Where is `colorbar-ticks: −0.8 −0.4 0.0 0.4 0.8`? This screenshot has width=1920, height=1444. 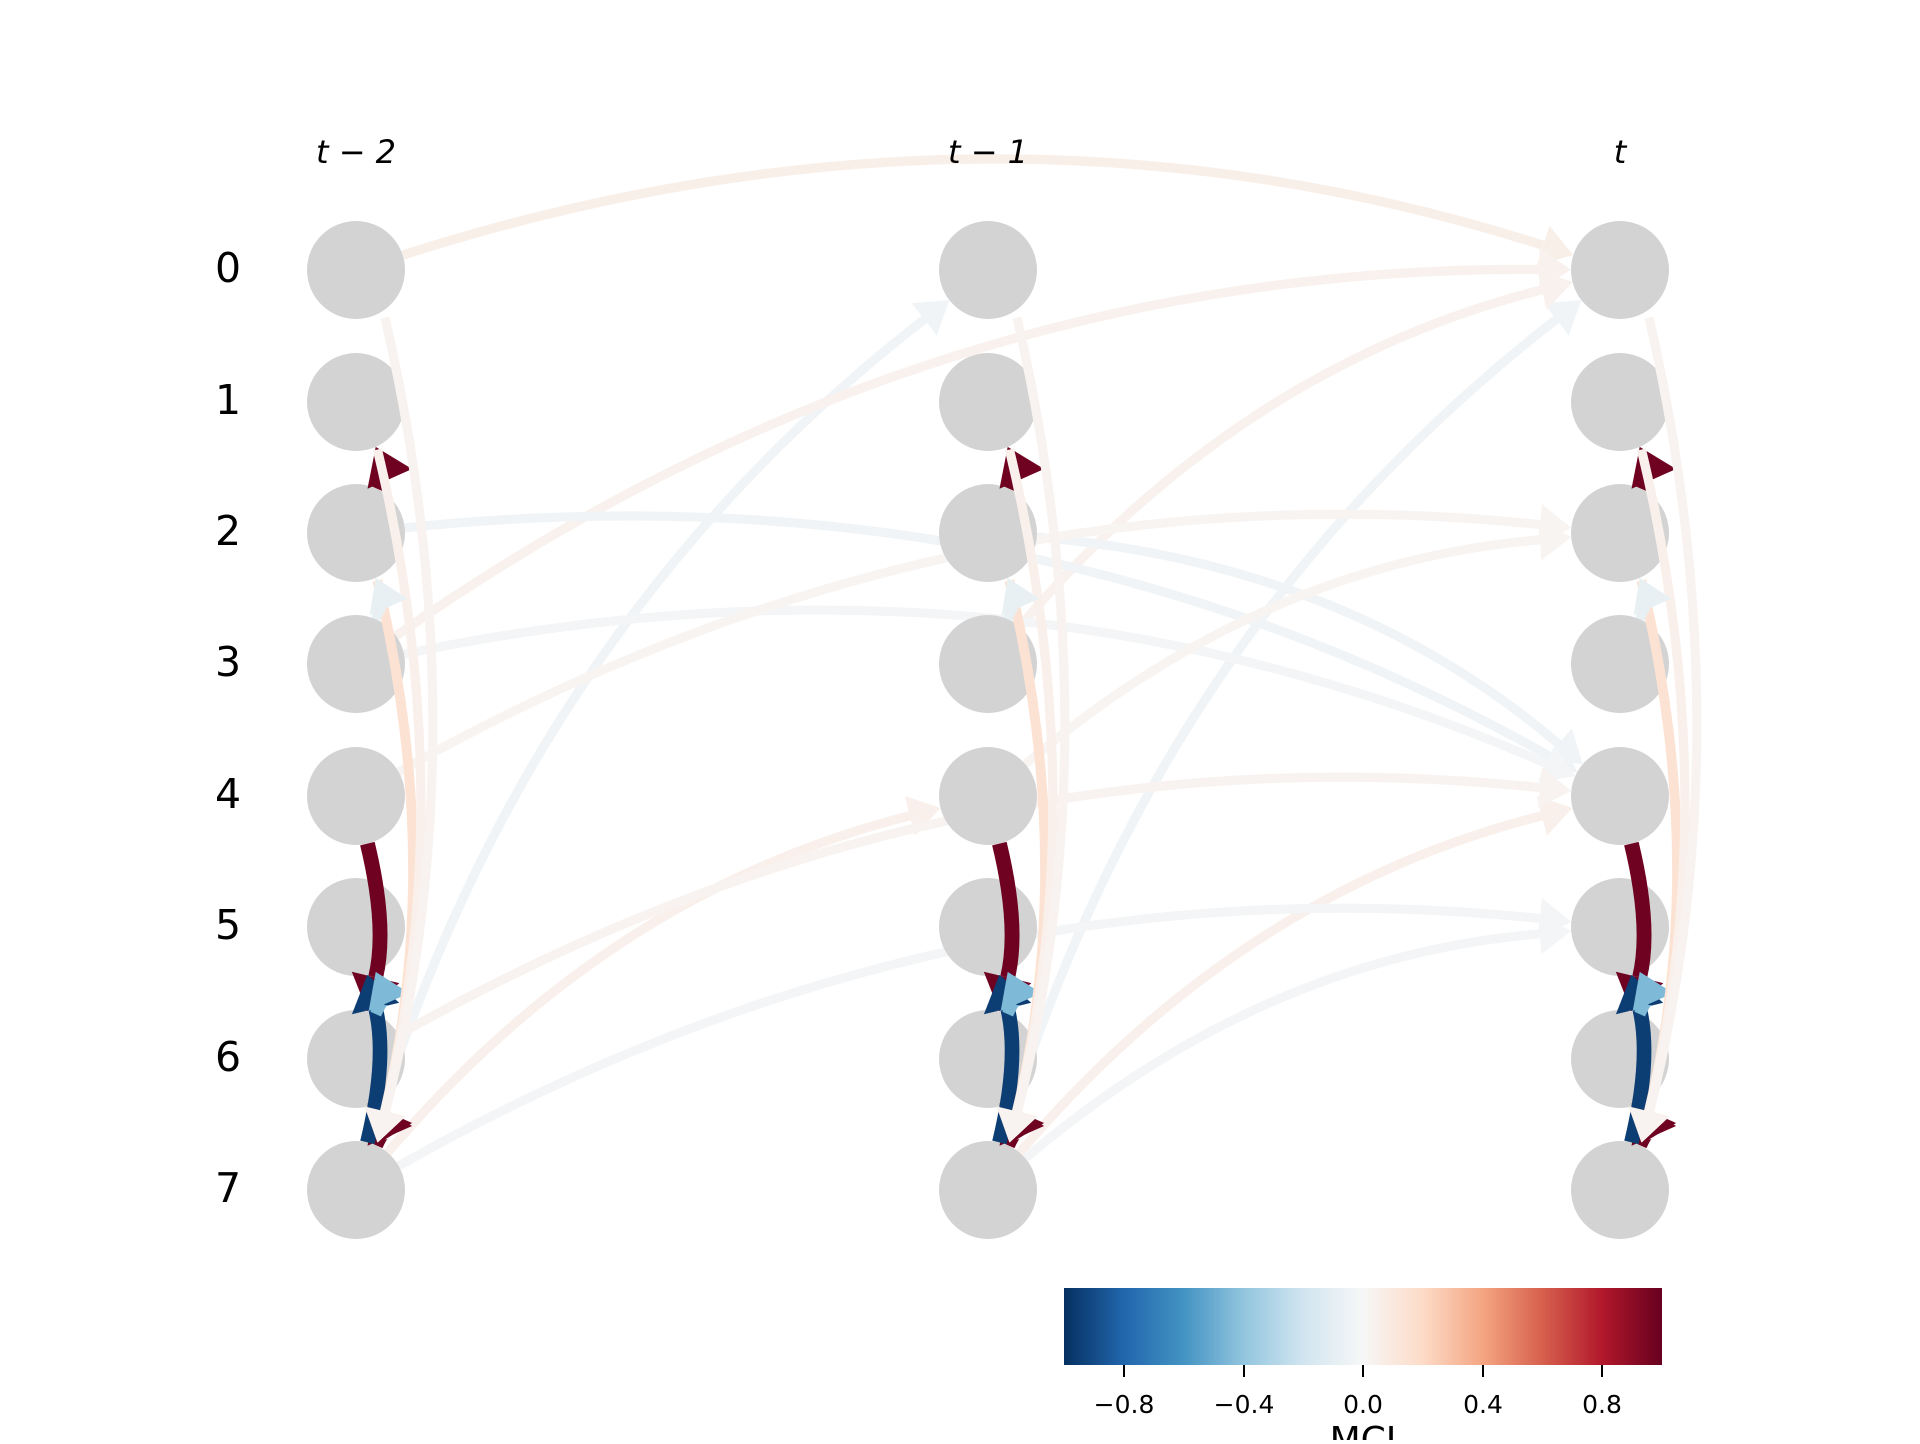
colorbar-ticks: −0.8 −0.4 0.0 0.4 0.8 is located at coordinates (1358, 1392).